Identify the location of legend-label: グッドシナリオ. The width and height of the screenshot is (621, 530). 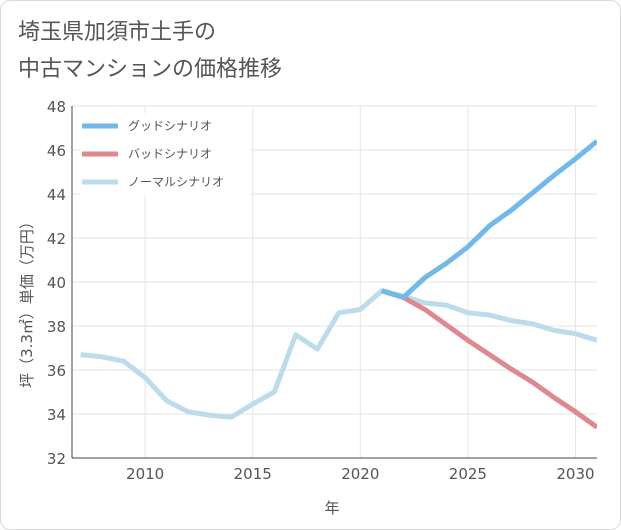
(170, 126).